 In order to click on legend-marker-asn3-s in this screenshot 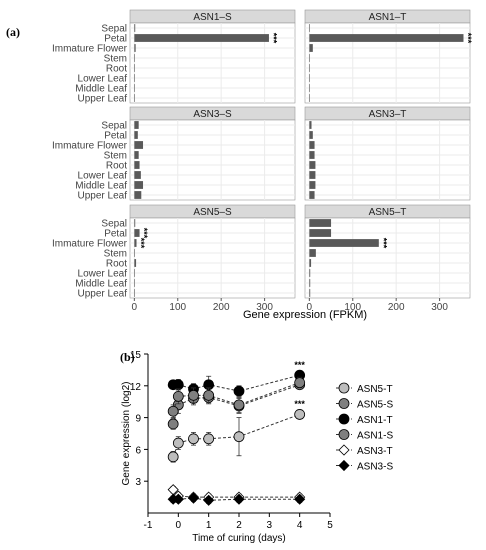, I will do `click(344, 465)`.